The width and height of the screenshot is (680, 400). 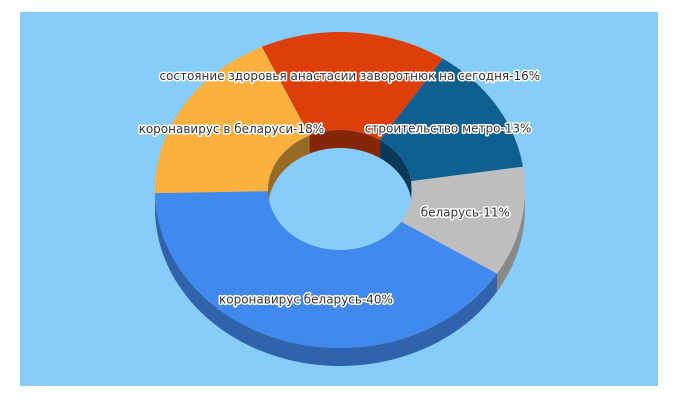 I want to click on slice-outer-side, so click(x=510, y=241).